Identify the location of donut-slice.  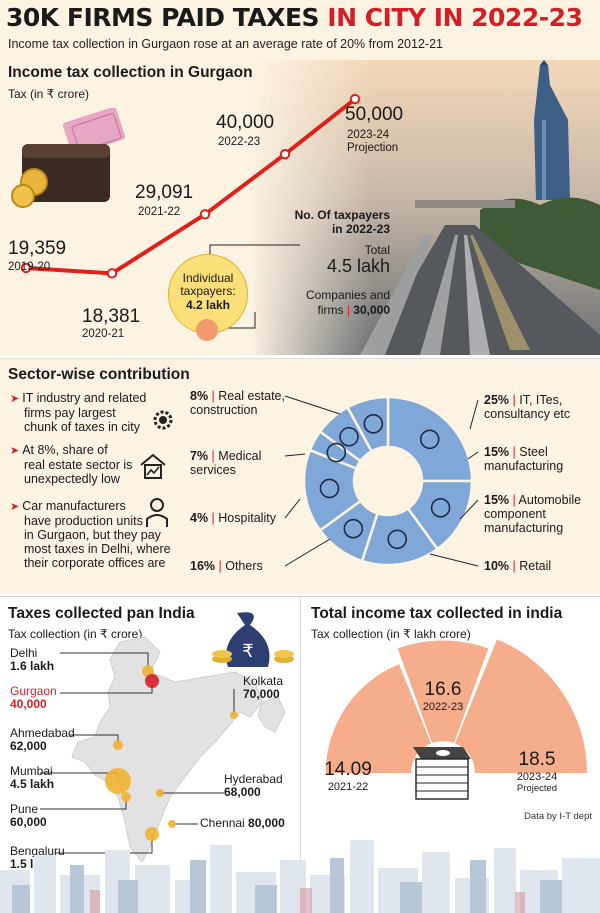
(430, 439).